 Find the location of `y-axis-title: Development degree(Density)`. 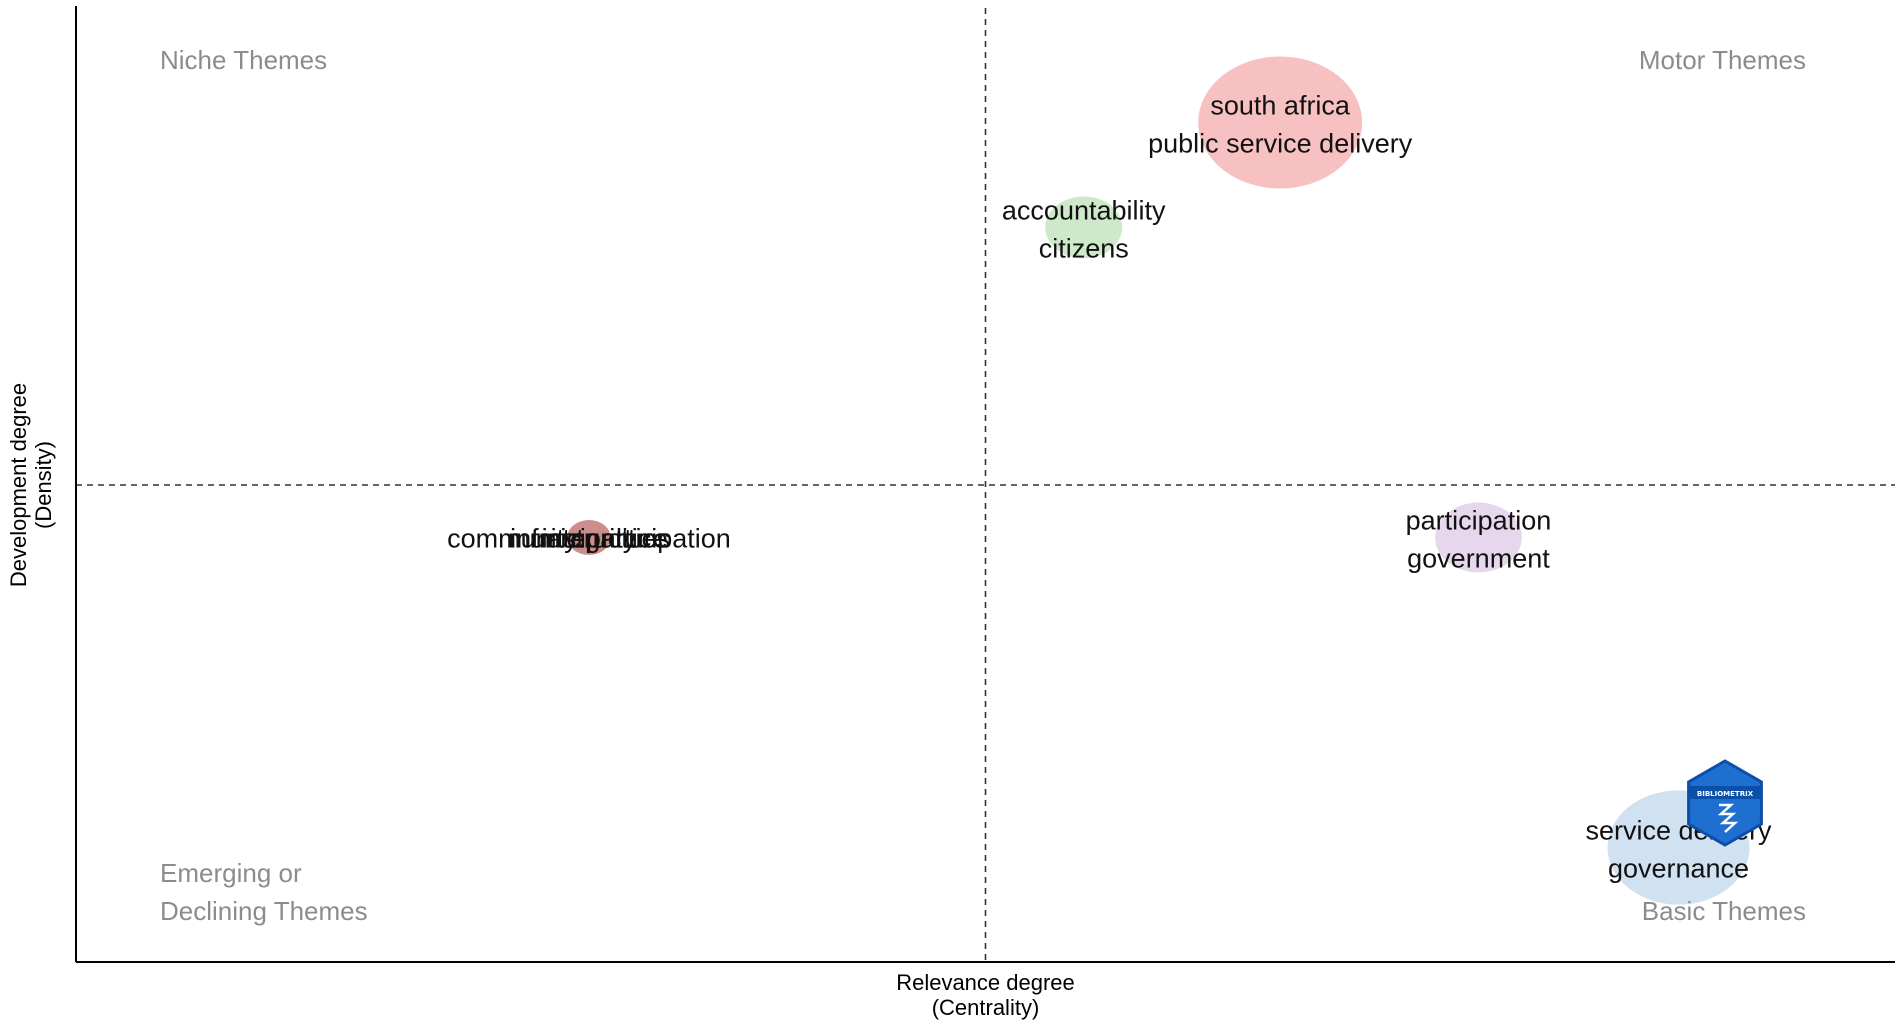

y-axis-title: Development degree(Density) is located at coordinates (31, 485).